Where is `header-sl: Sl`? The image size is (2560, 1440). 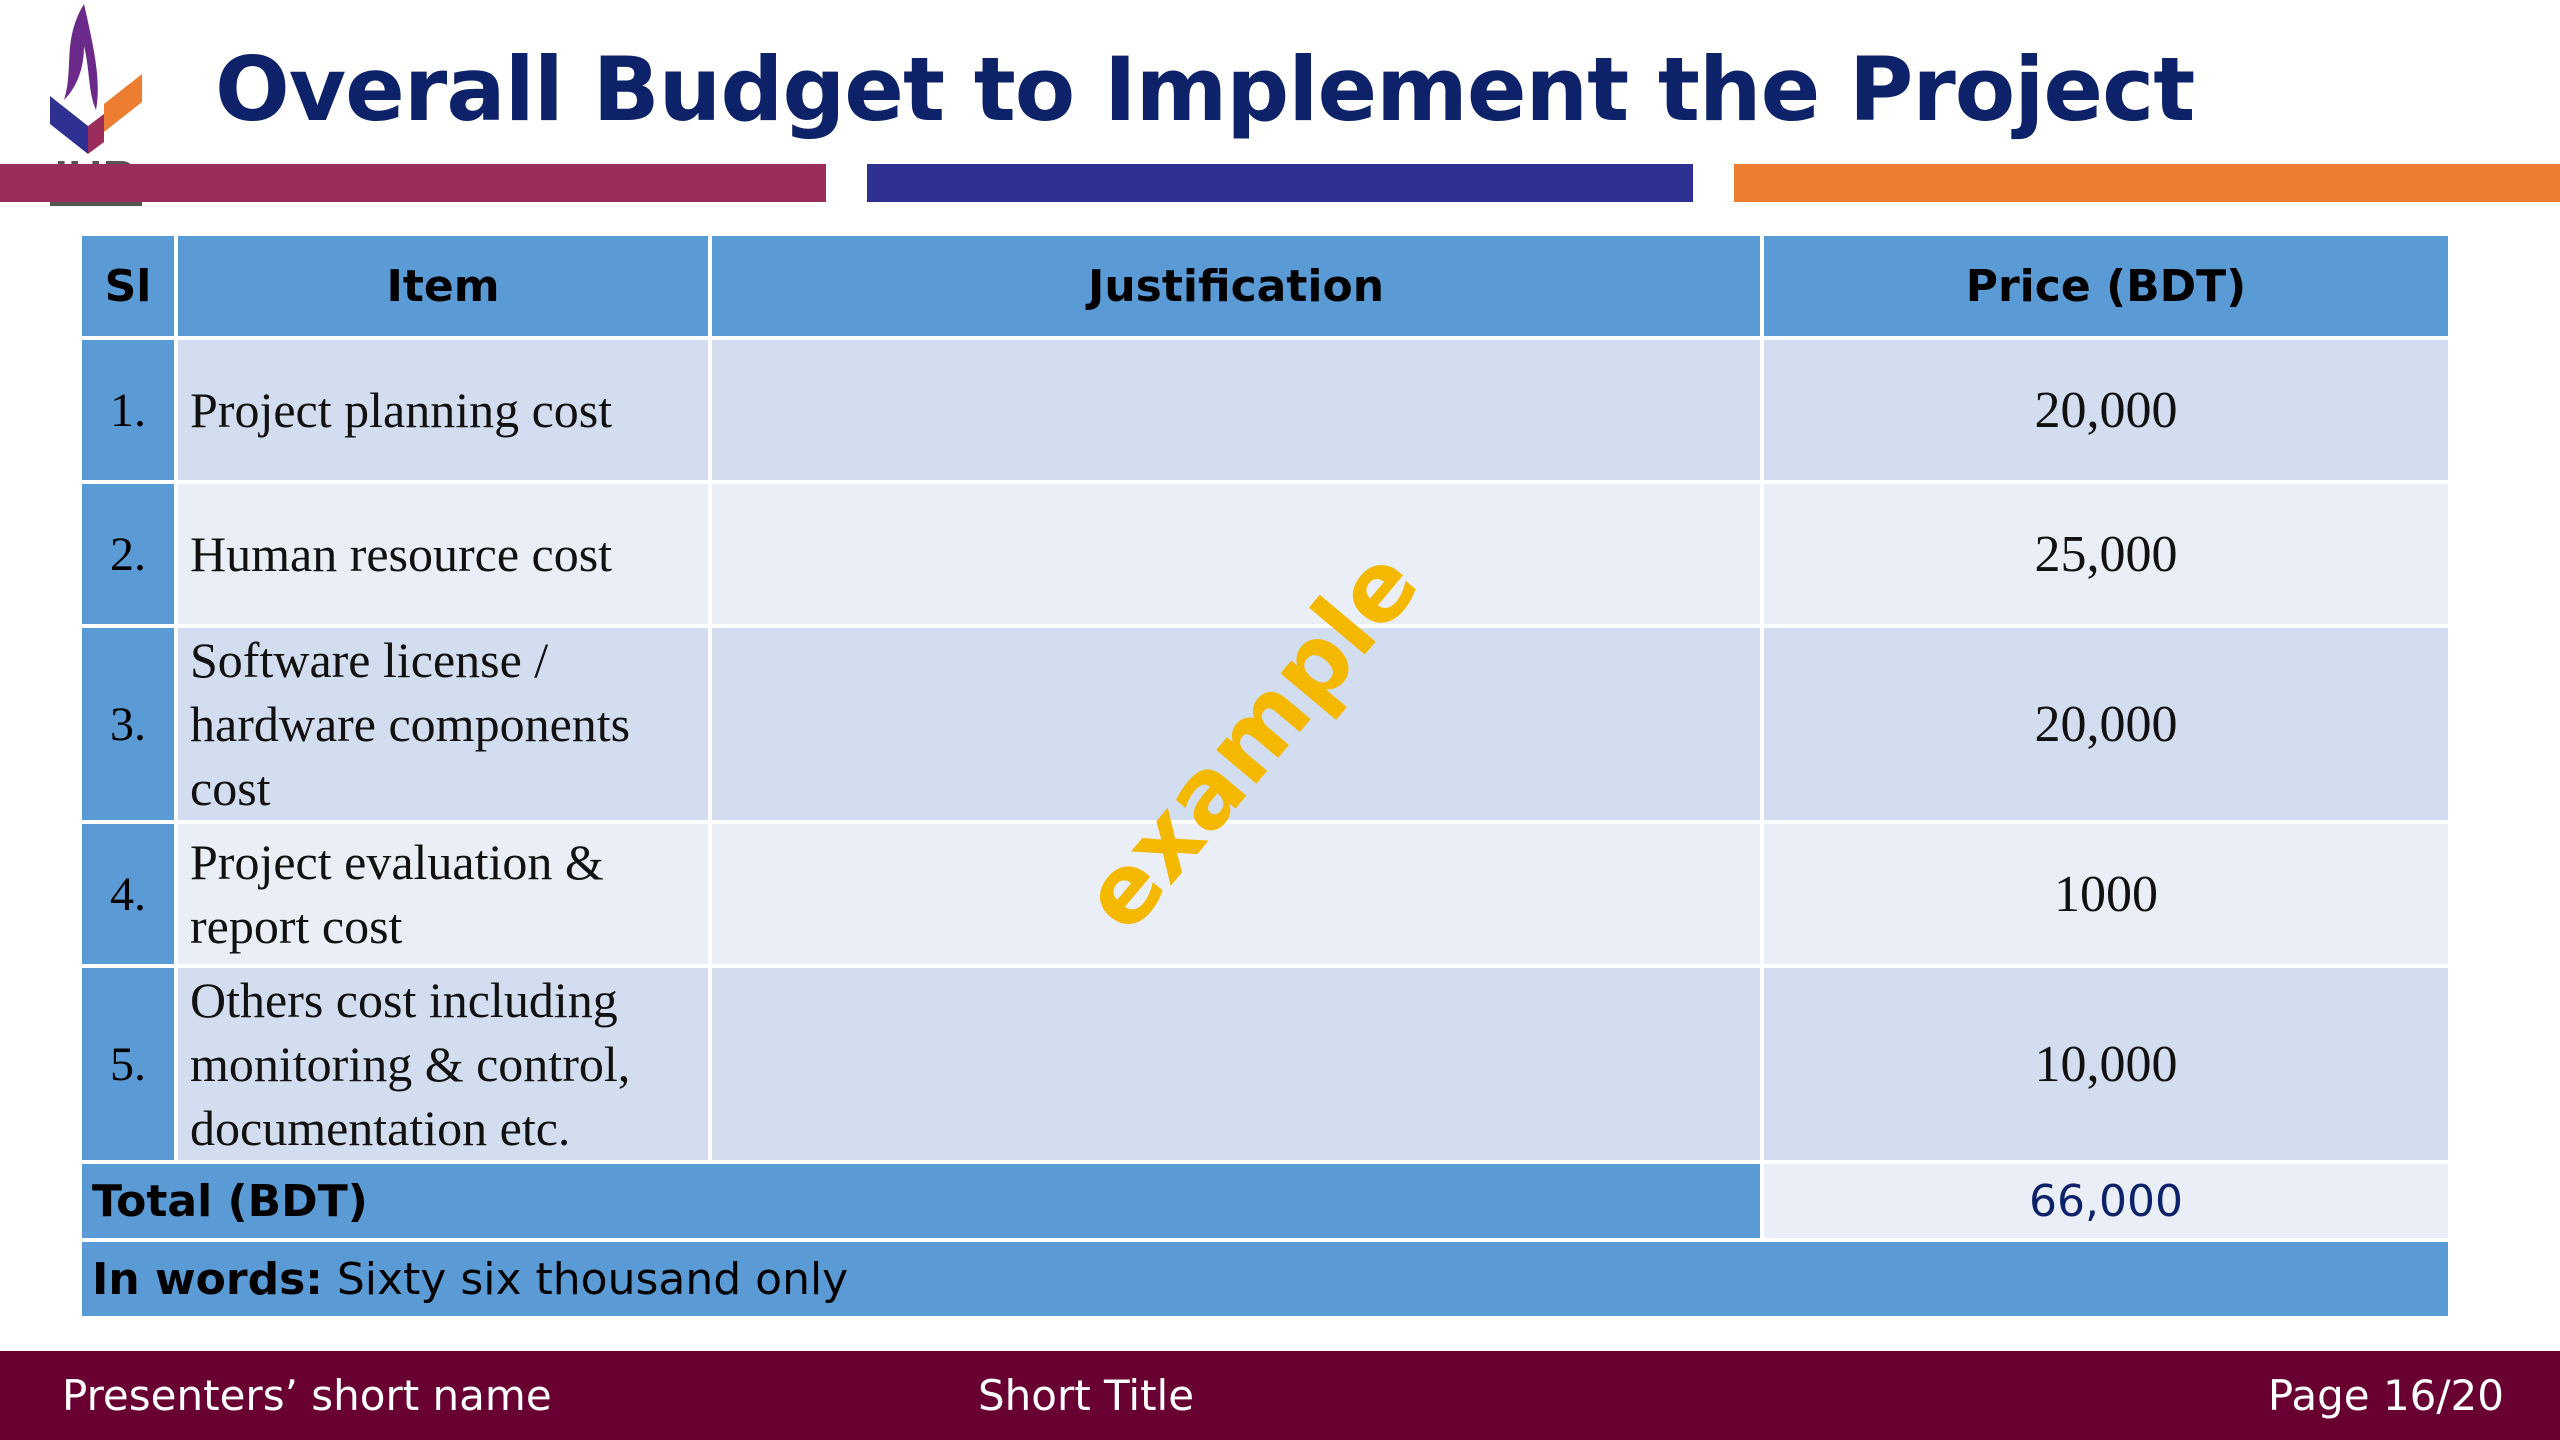
header-sl: Sl is located at coordinates (128, 286).